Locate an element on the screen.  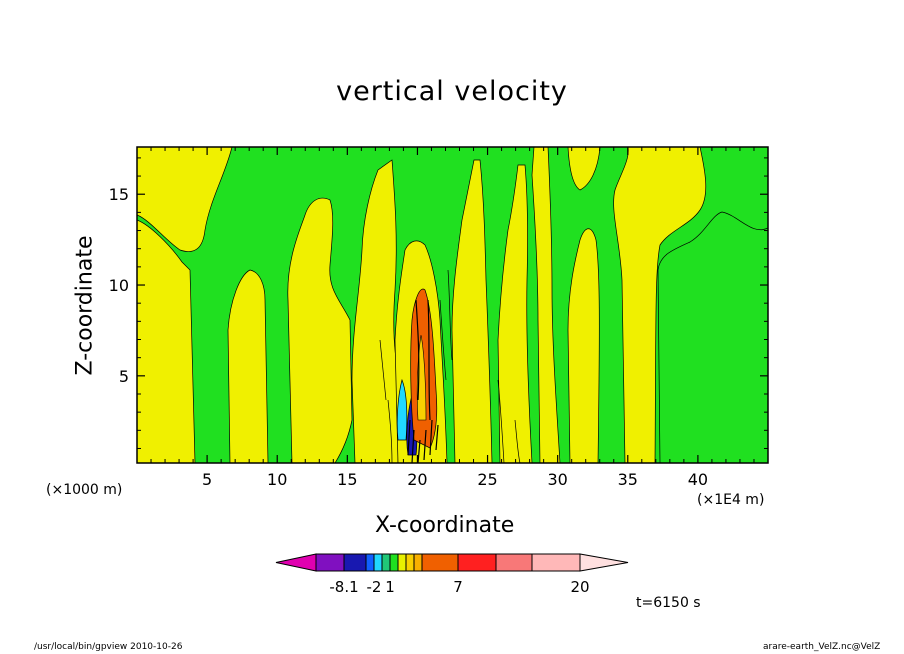
yellow-region-c is located at coordinates (376, 311).